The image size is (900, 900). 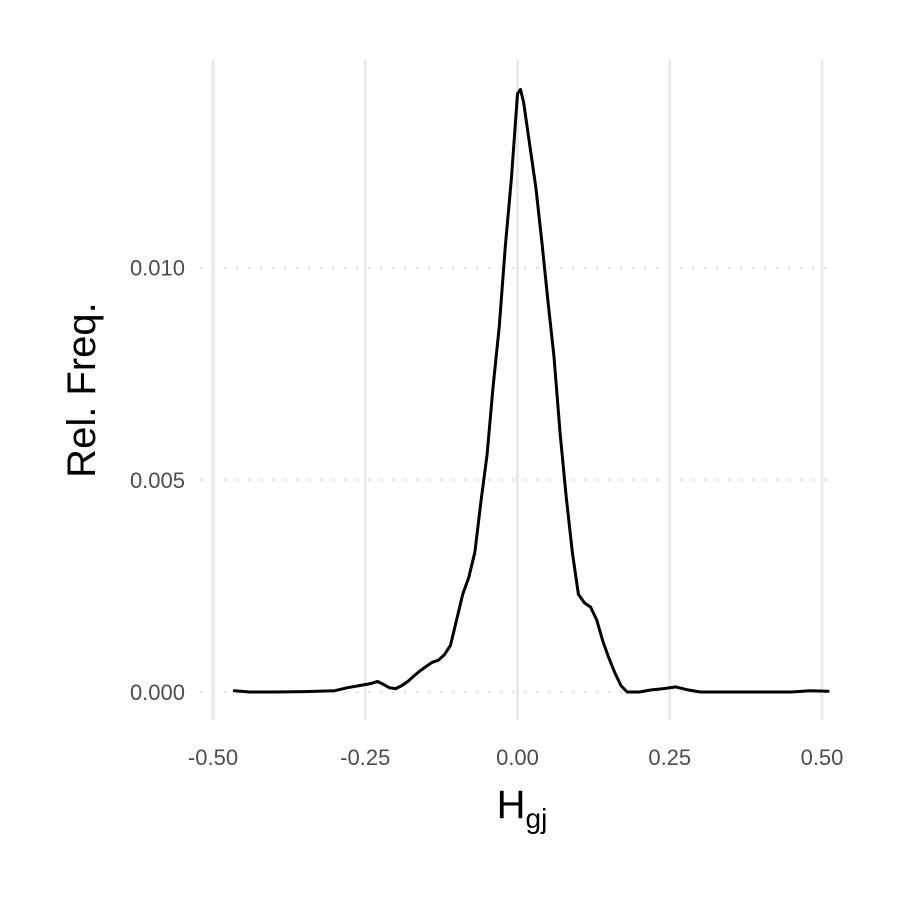 I want to click on x-tick-label: 0.00, so click(x=517, y=757).